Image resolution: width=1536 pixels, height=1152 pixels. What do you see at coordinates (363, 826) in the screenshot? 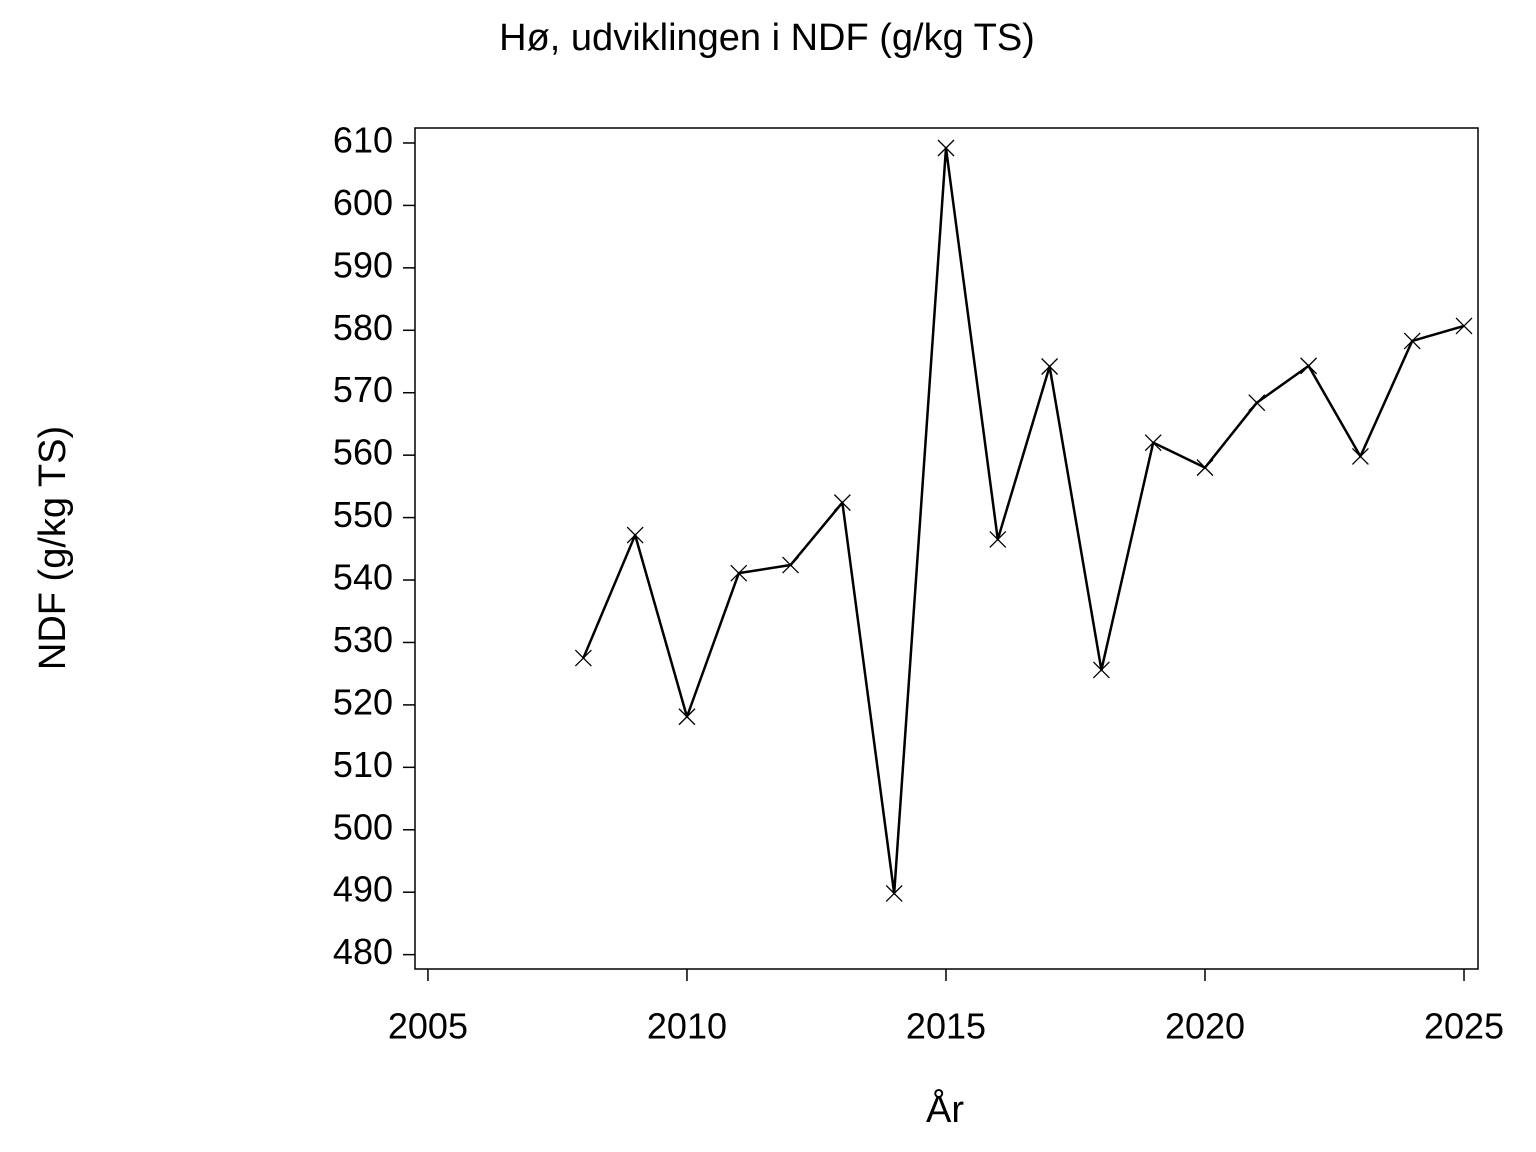
I see `y-tick-label: 500` at bounding box center [363, 826].